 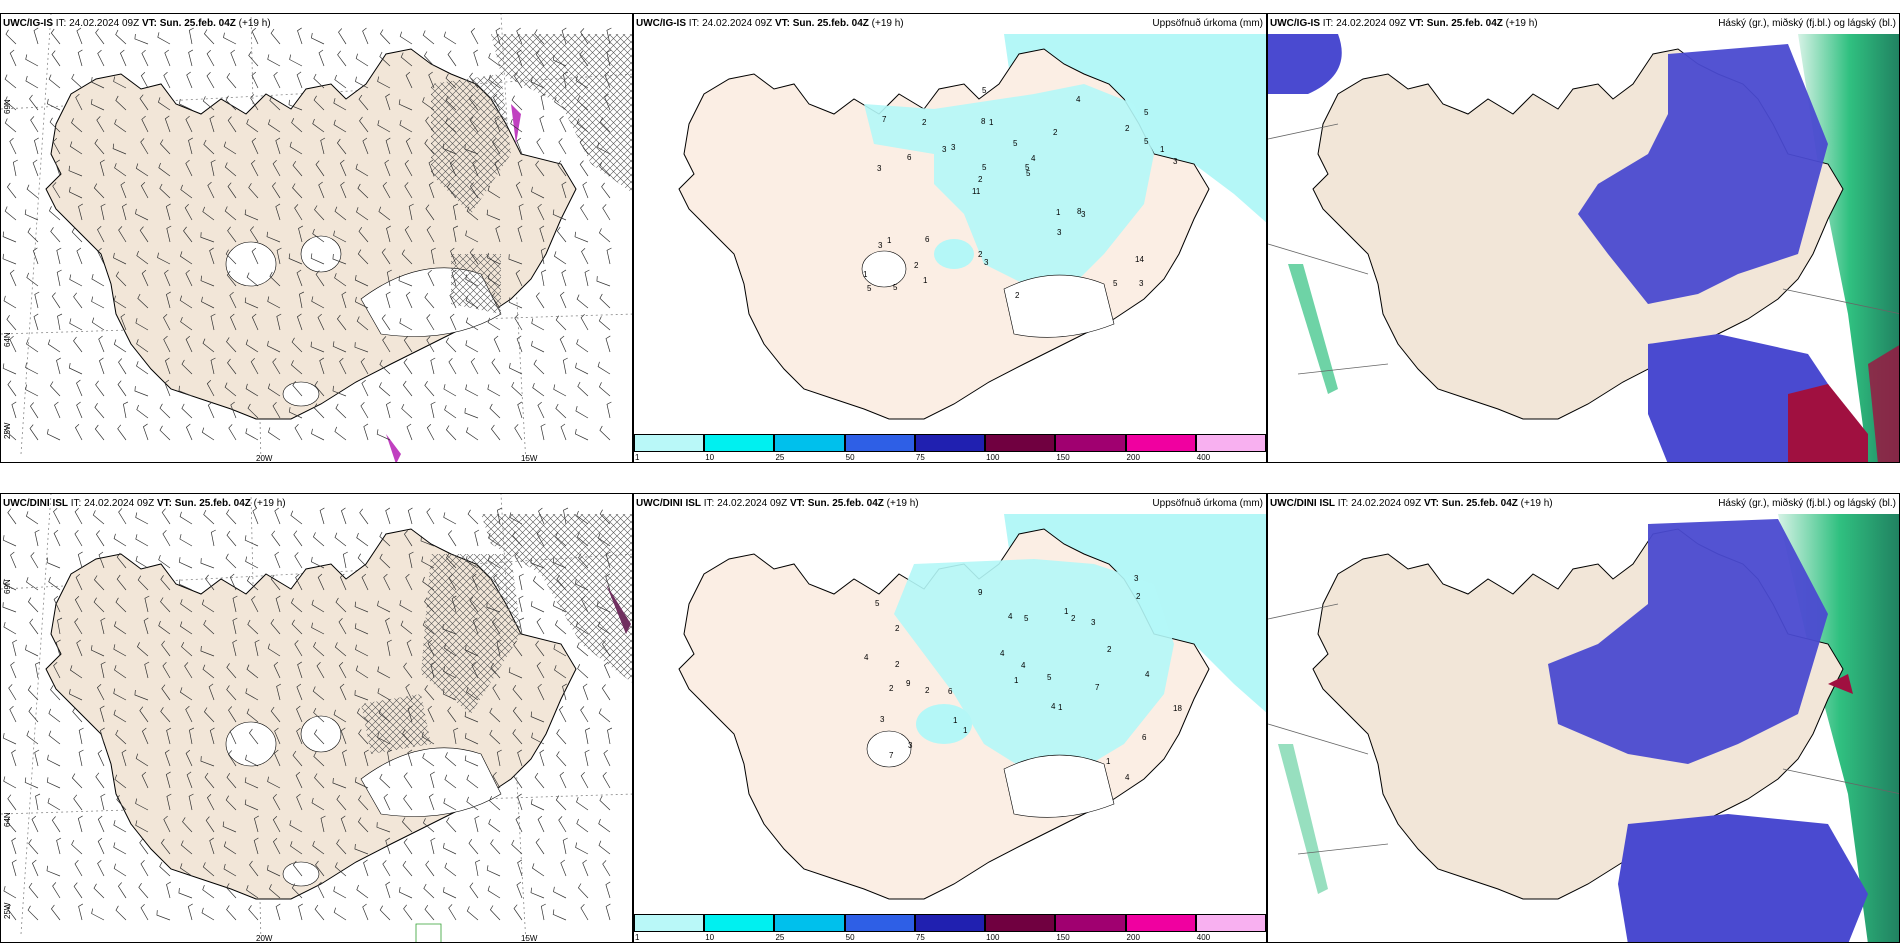 I want to click on lat-label-64: 64N, so click(x=7, y=339).